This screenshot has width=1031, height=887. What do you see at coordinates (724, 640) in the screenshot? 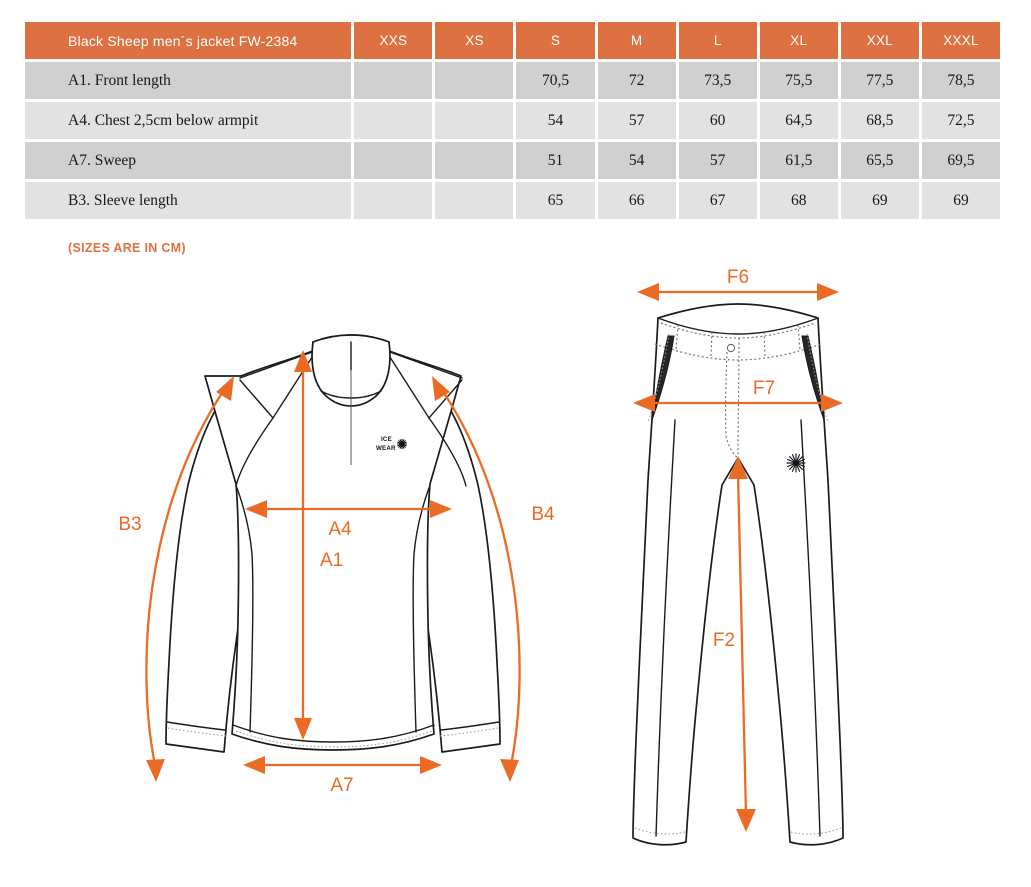
I see `measurement-f2-label: F2` at bounding box center [724, 640].